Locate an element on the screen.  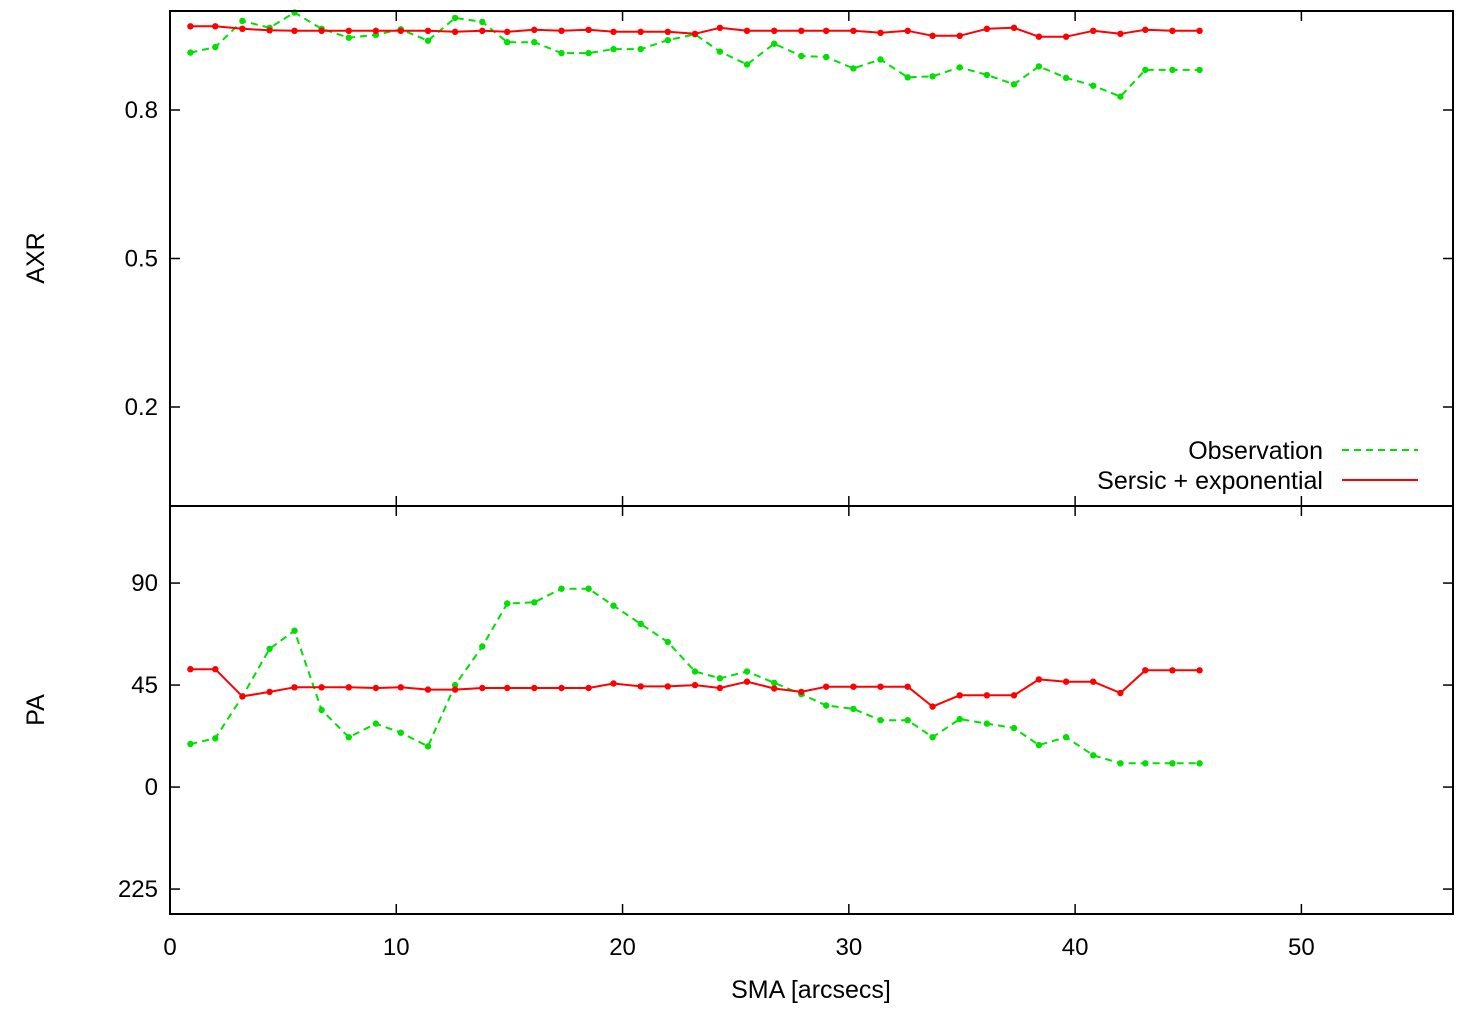
x-axis-title: SMA [arcsecs] is located at coordinates (811, 990).